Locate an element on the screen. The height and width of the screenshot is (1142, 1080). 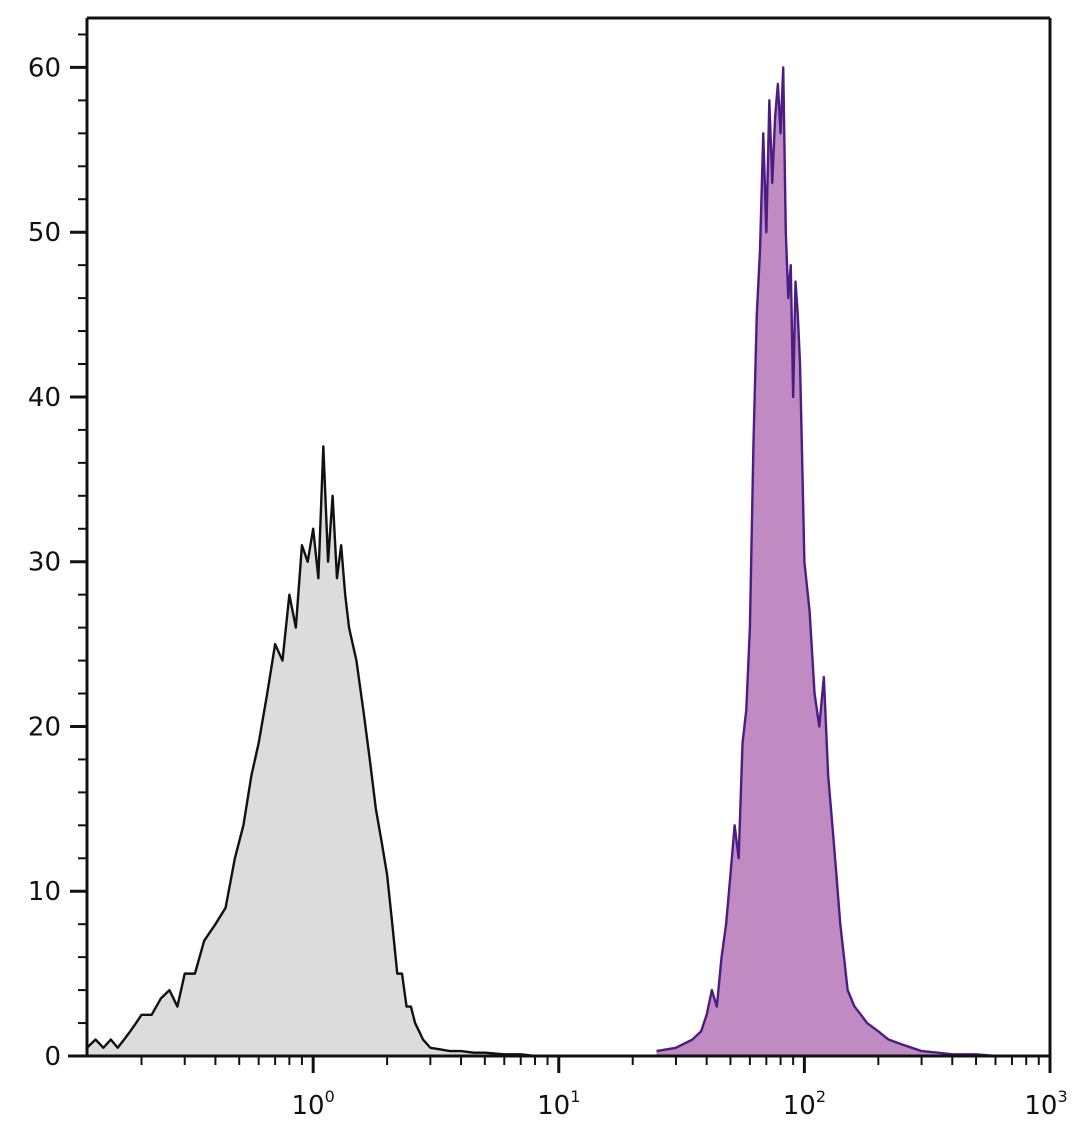
y-tick-label: 20 is located at coordinates (44, 727).